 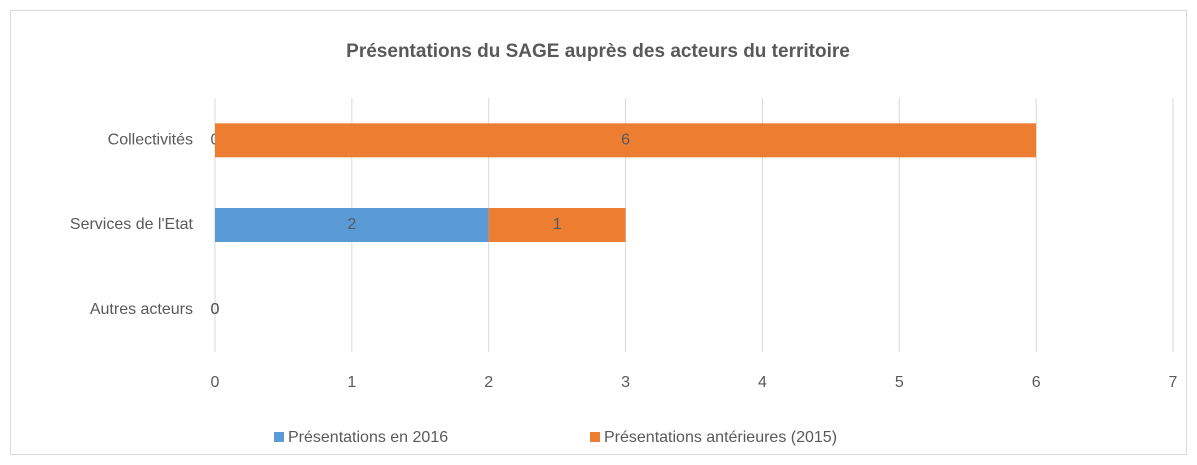 I want to click on y-tick-label: Services de l'Etat, so click(x=132, y=224).